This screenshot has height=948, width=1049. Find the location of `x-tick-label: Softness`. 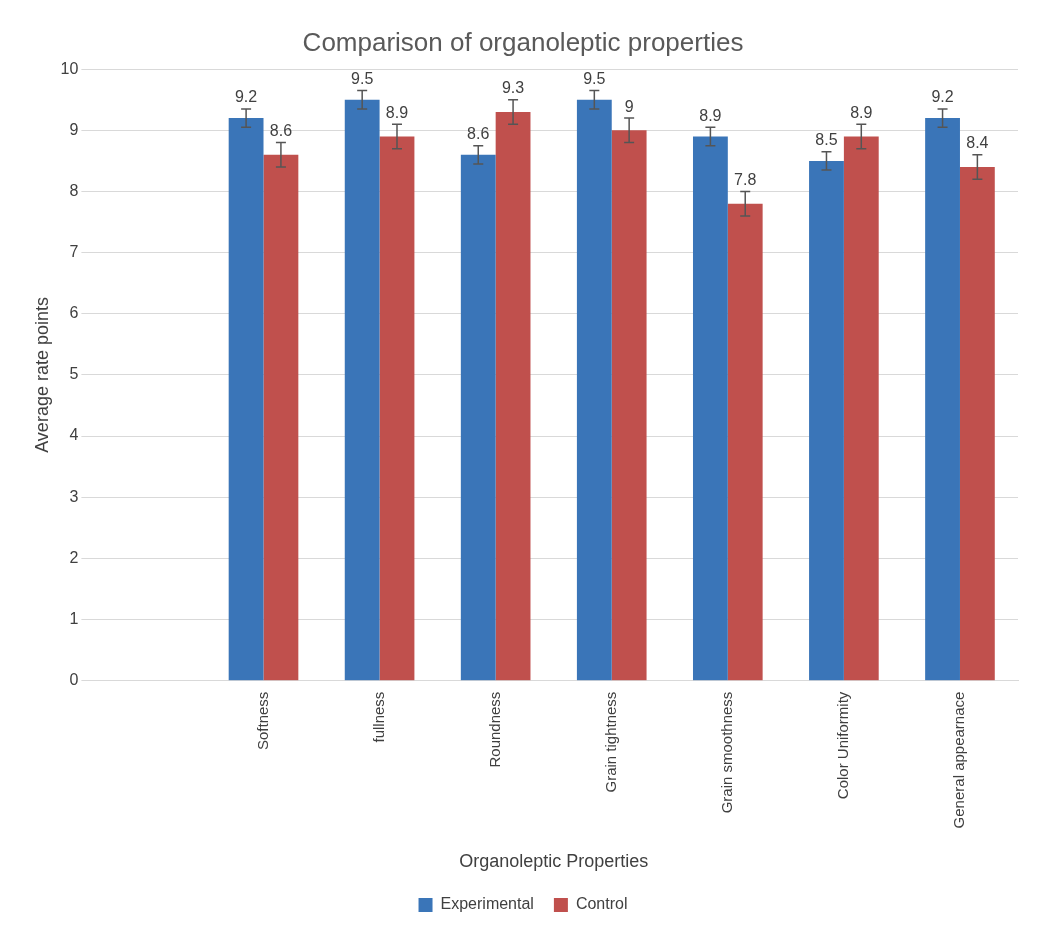

x-tick-label: Softness is located at coordinates (262, 721).